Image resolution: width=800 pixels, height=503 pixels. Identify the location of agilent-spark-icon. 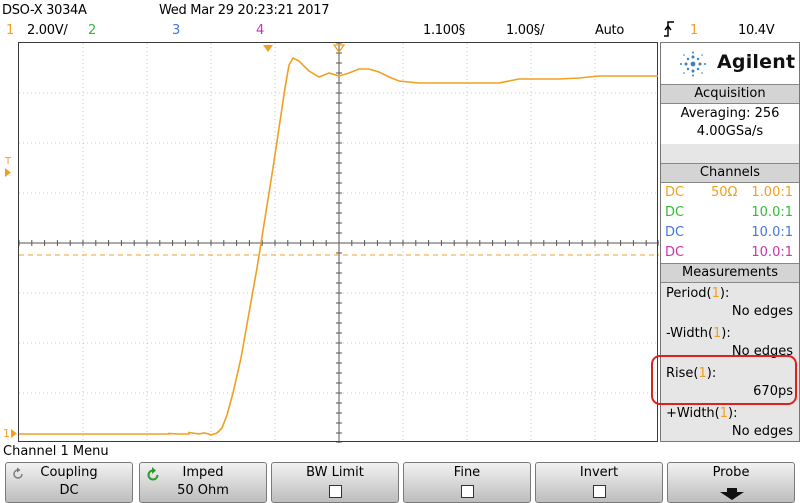
(693, 64).